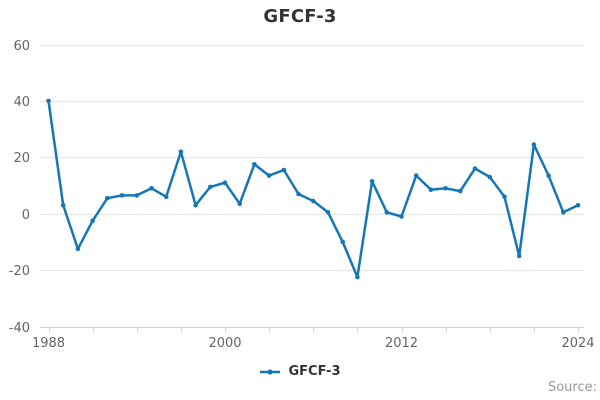  What do you see at coordinates (401, 343) in the screenshot?
I see `x-tick-label: 2012` at bounding box center [401, 343].